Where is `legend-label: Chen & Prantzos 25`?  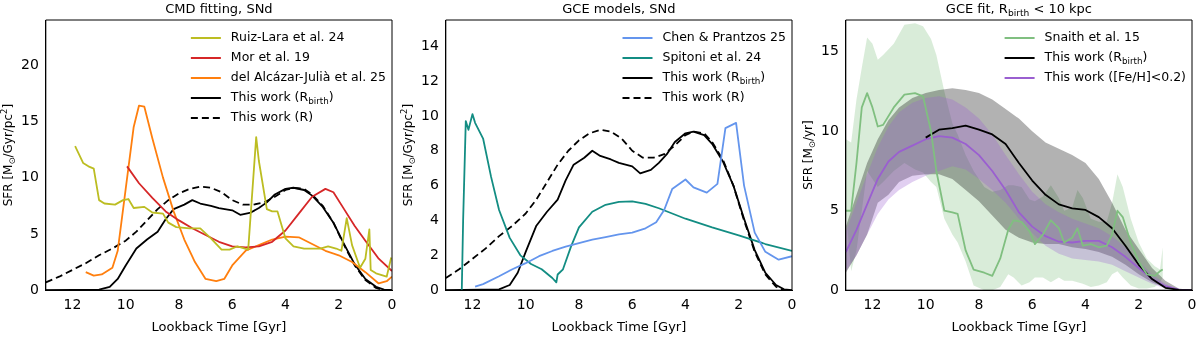 legend-label: Chen & Prantzos 25 is located at coordinates (724, 37).